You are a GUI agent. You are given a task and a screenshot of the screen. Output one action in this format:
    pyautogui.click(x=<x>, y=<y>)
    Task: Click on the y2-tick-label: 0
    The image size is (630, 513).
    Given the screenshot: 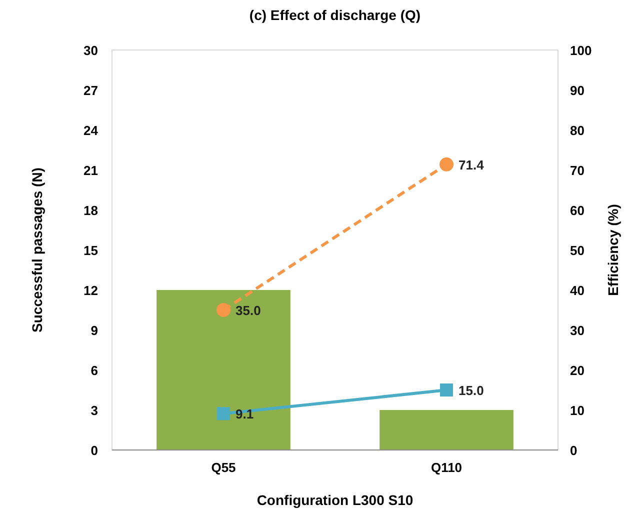 What is the action you would take?
    pyautogui.click(x=574, y=450)
    